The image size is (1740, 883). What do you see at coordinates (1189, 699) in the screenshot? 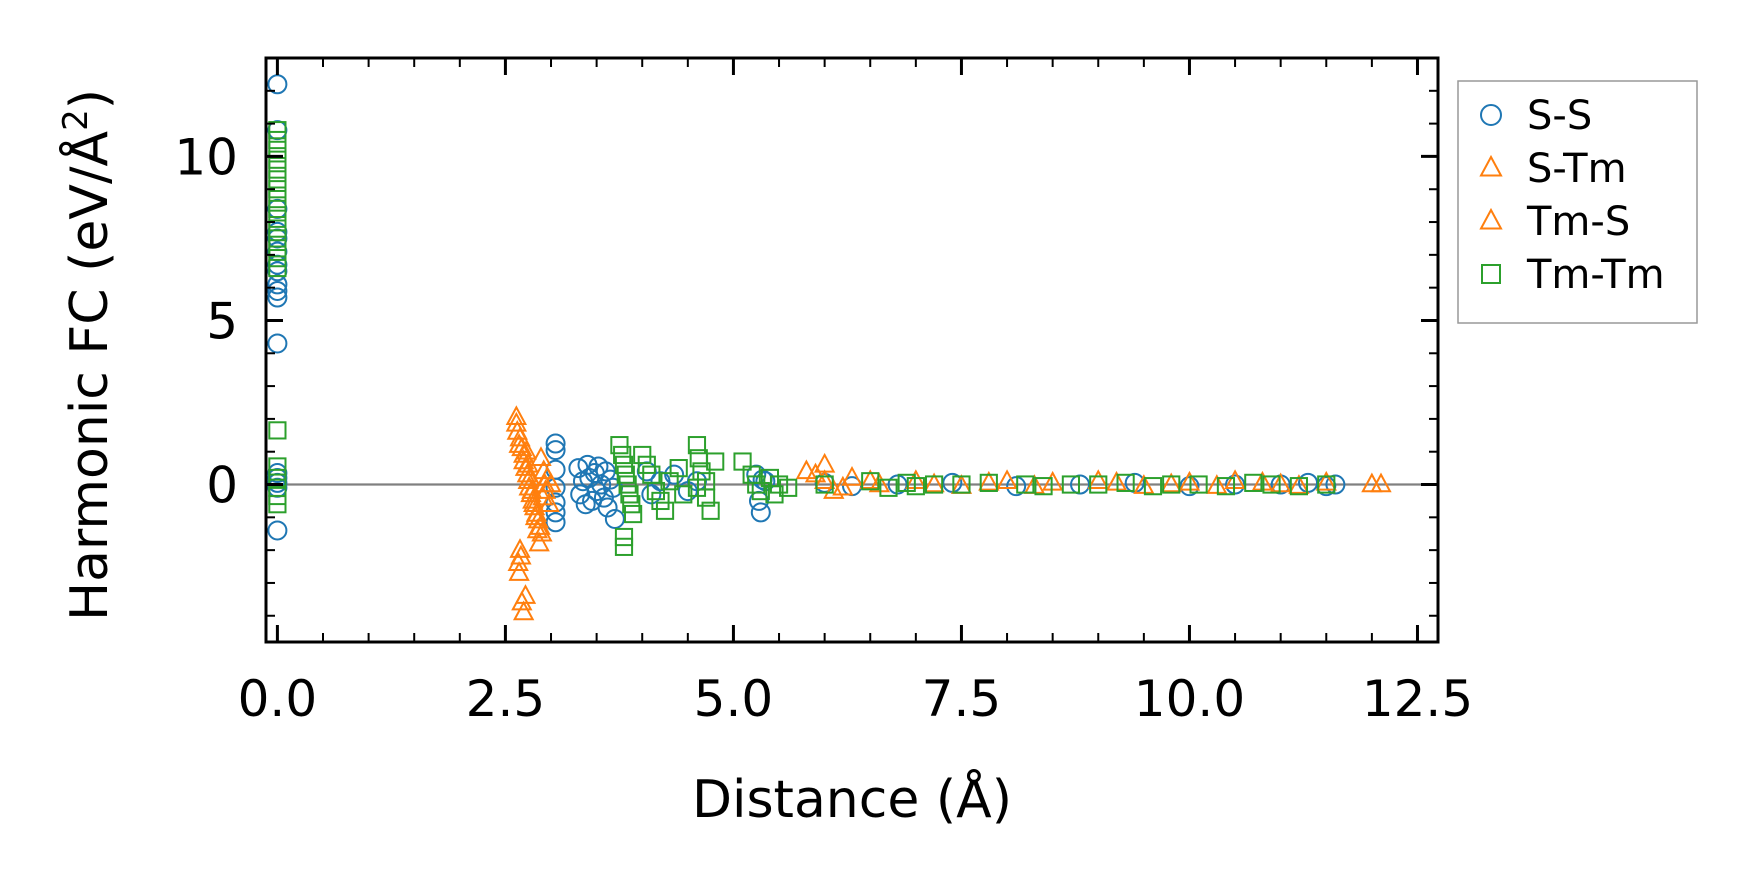
I see `x-tick-label: 10.0` at bounding box center [1189, 699].